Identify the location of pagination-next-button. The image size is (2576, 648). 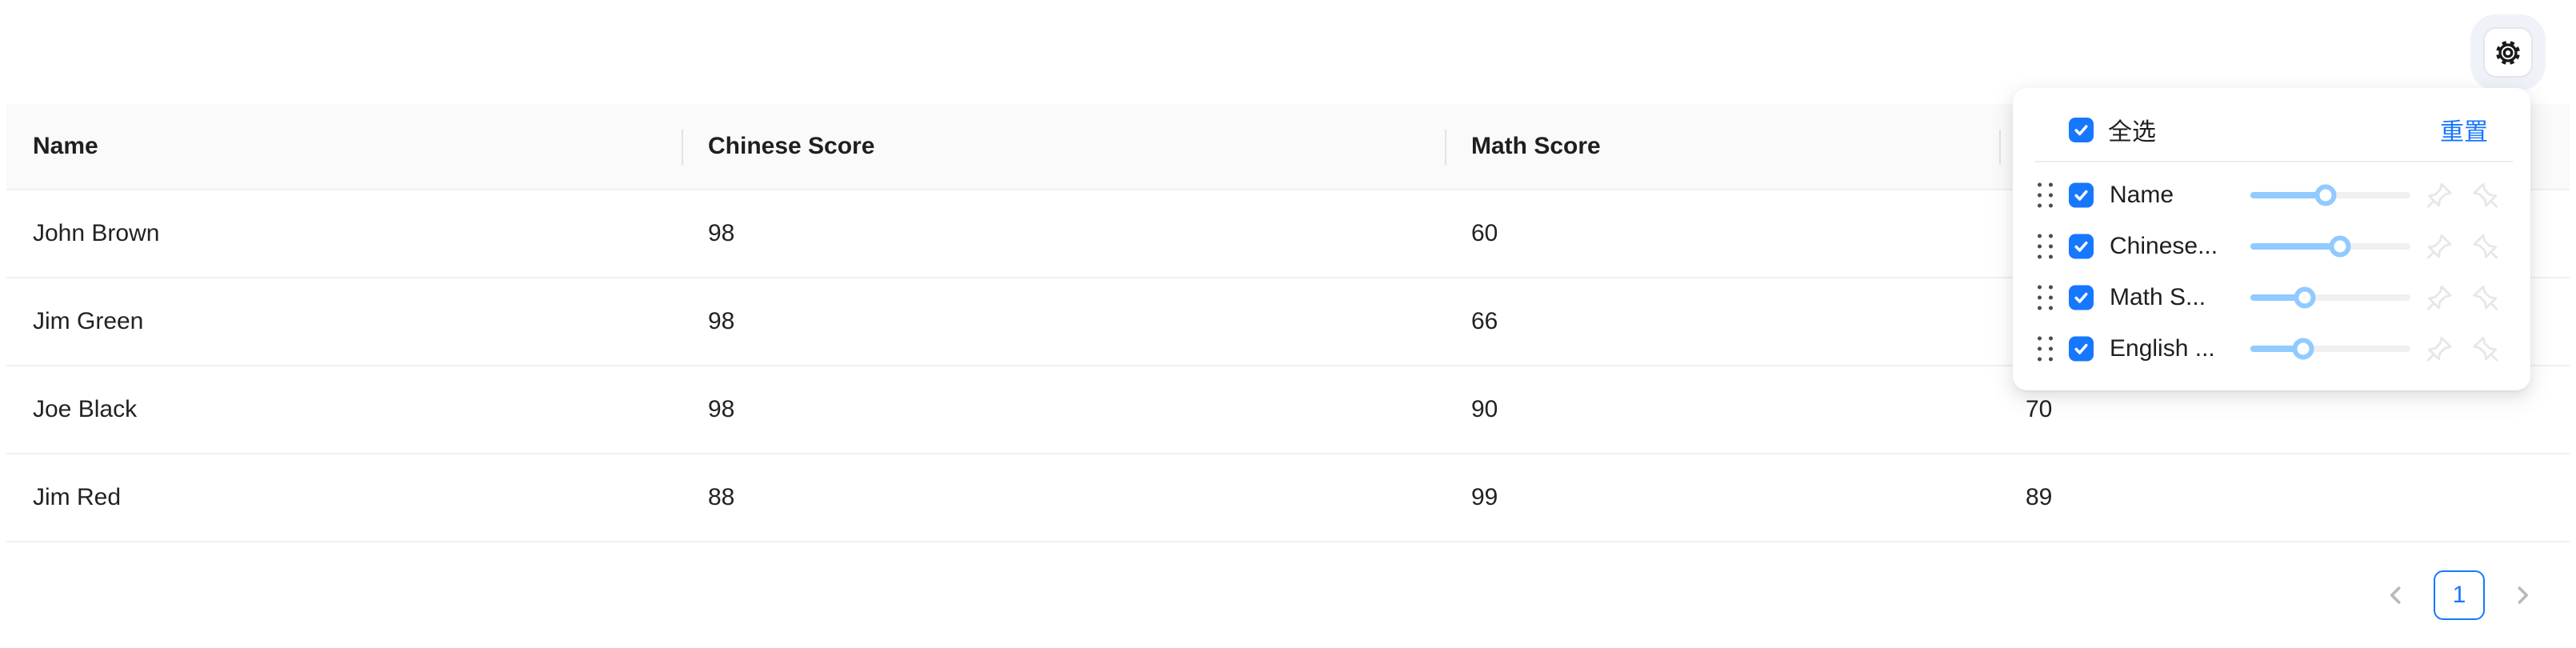
(2522, 595).